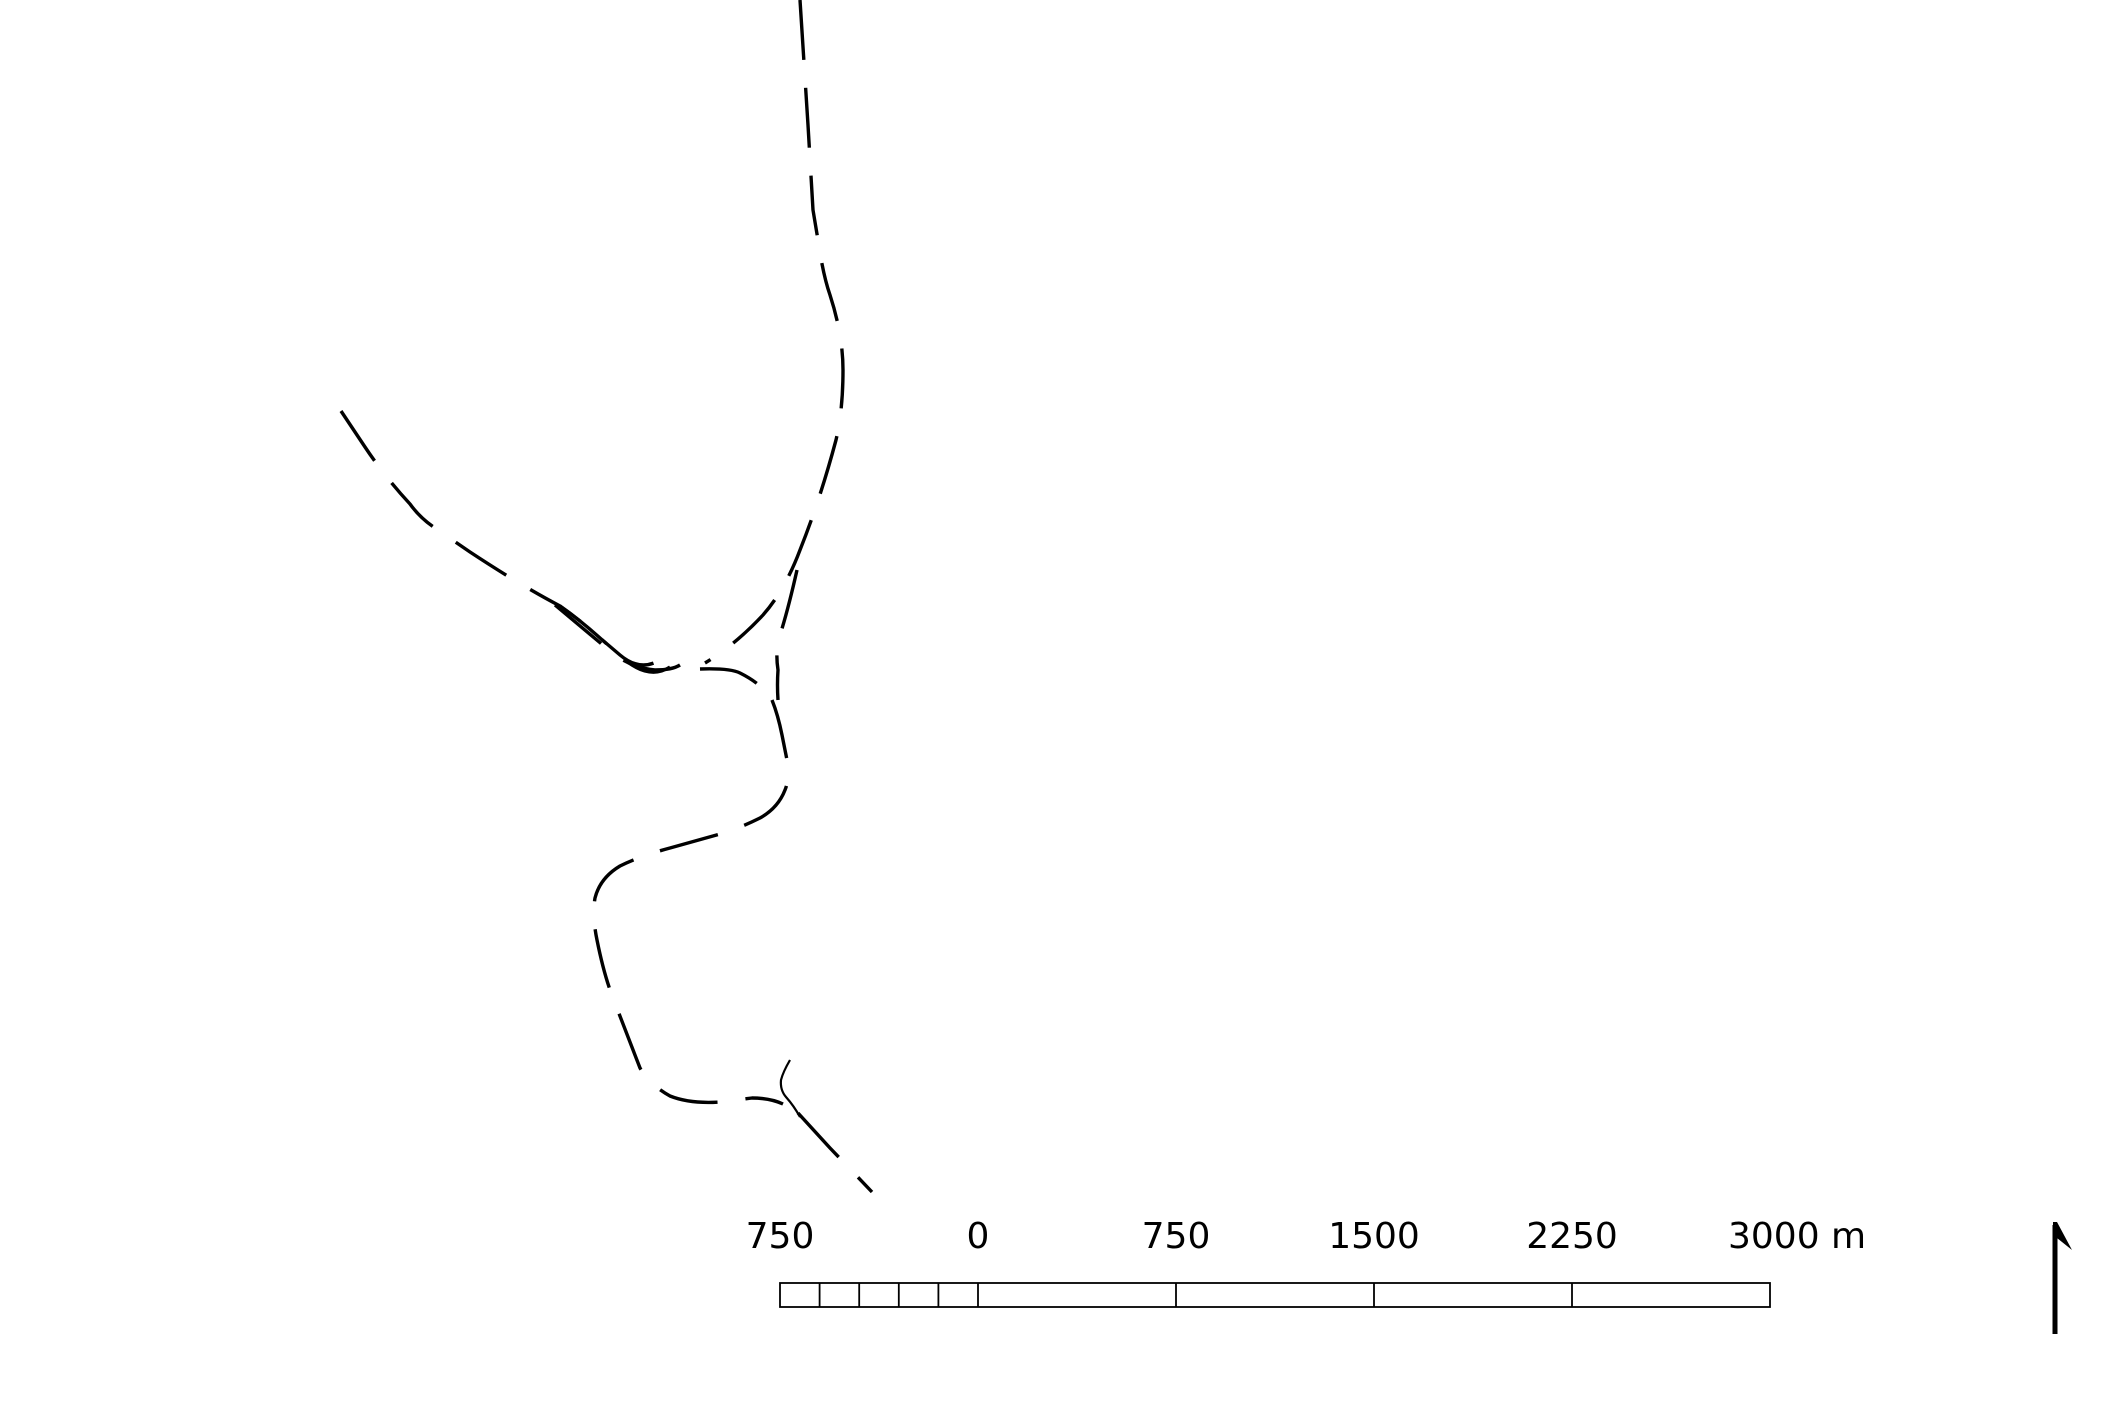  I want to click on north-arrow-icon, so click(2062, 1278).